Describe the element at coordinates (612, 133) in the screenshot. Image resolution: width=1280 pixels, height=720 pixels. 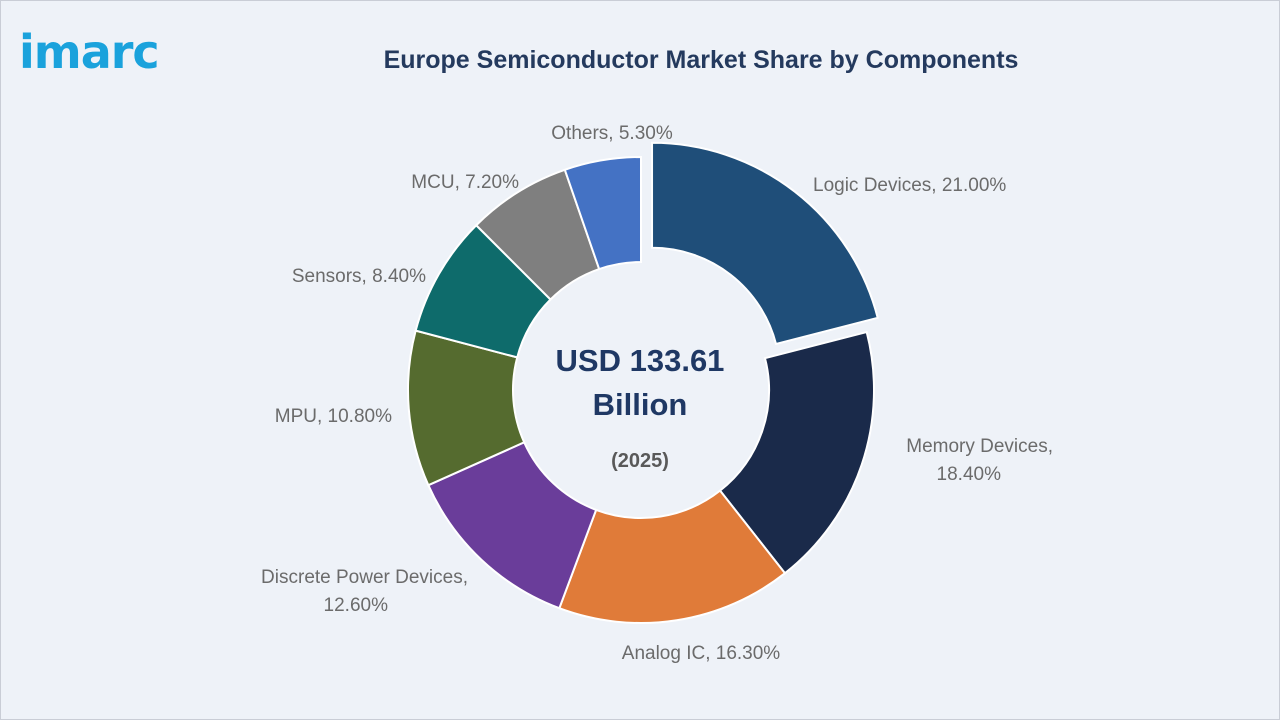
I see `label-others: Others, 5.30%` at that location.